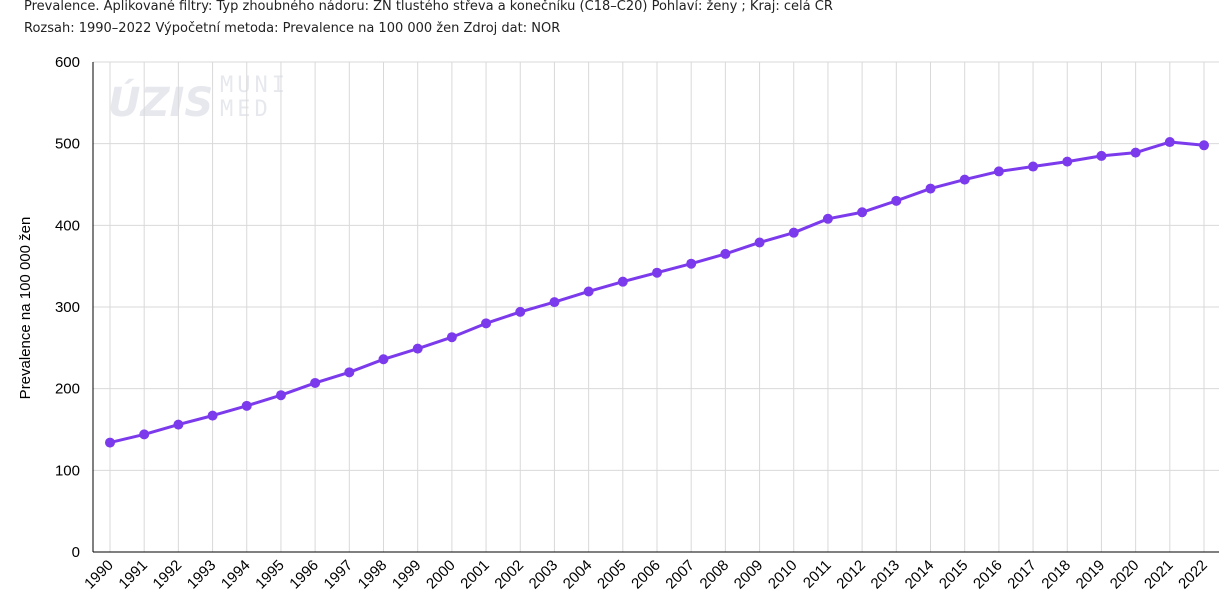  I want to click on x-tick-label: 2012, so click(851, 575).